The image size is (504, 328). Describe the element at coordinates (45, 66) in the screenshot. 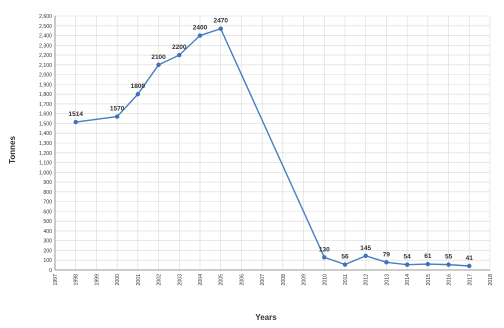

I see `y-tick-label: 2,100` at that location.